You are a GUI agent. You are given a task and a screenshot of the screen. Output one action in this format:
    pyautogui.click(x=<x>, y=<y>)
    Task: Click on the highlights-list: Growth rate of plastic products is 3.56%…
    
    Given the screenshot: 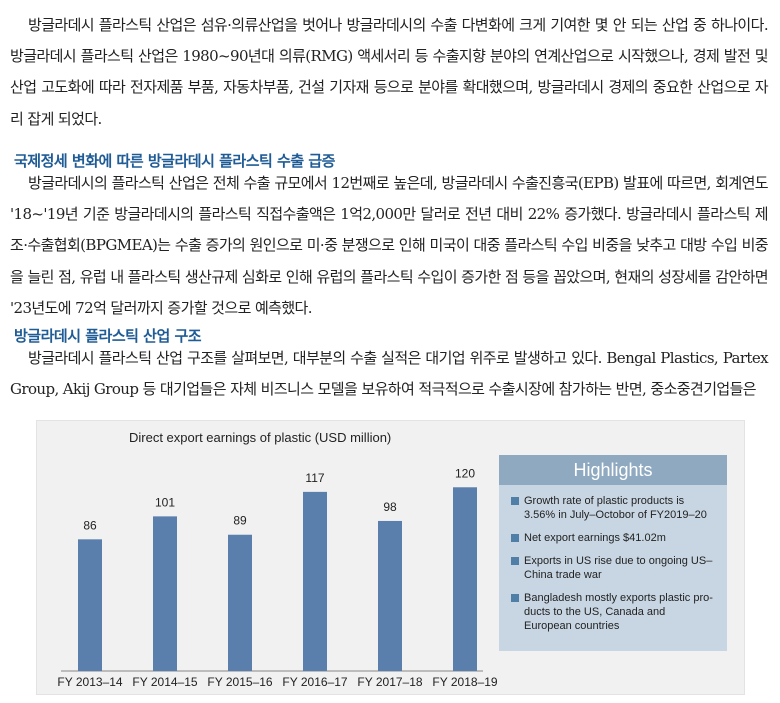 What is the action you would take?
    pyautogui.click(x=613, y=559)
    